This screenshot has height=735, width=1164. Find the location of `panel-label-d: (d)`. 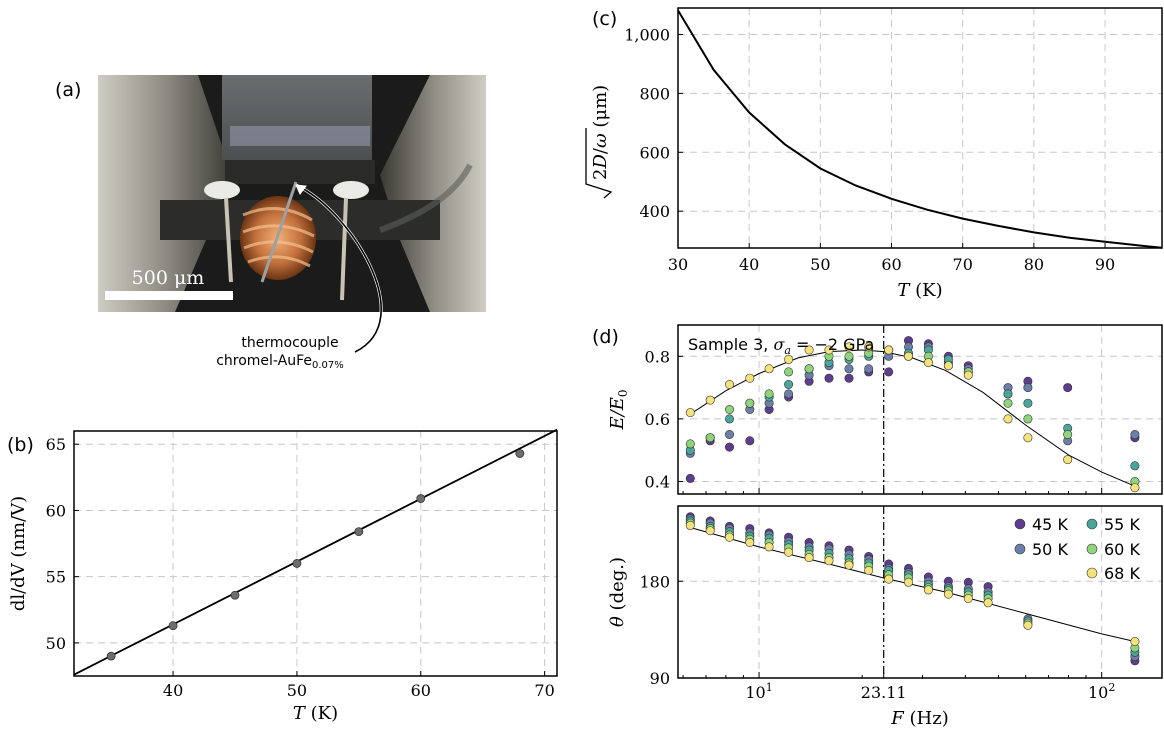

panel-label-d: (d) is located at coordinates (605, 337).